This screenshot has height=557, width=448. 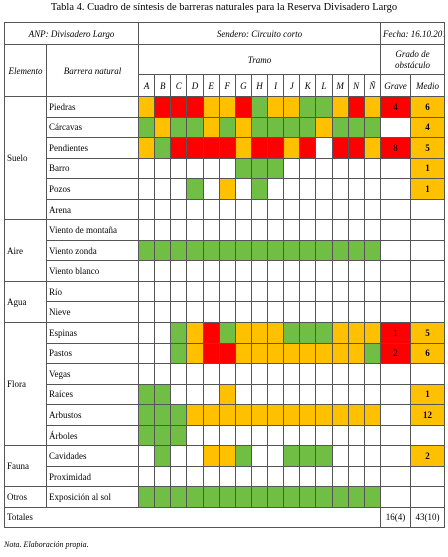 I want to click on tramo-letter: N, so click(x=356, y=85).